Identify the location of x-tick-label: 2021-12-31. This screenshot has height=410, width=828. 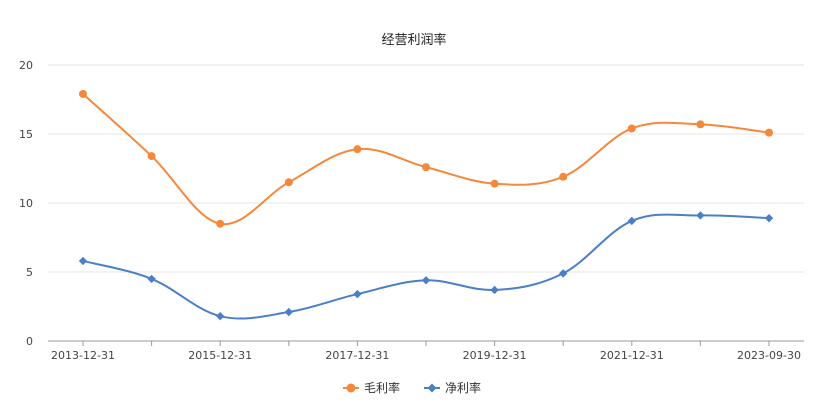
(632, 355).